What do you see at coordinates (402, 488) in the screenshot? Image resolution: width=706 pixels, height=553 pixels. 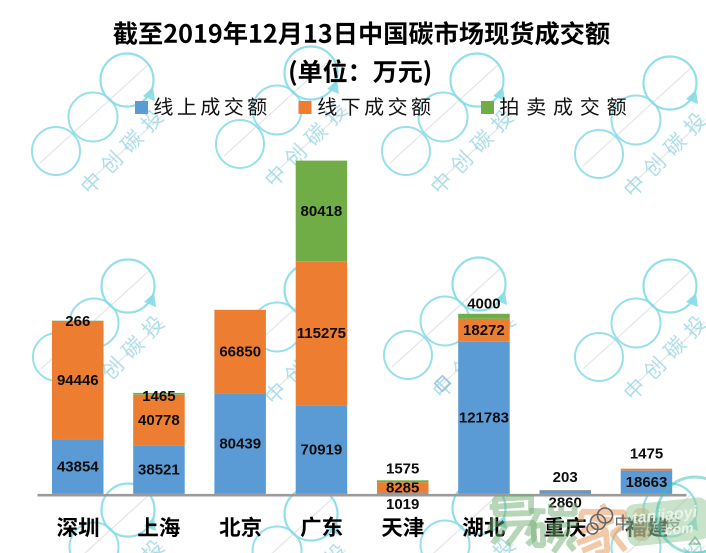 I see `svg-text: 8285` at bounding box center [402, 488].